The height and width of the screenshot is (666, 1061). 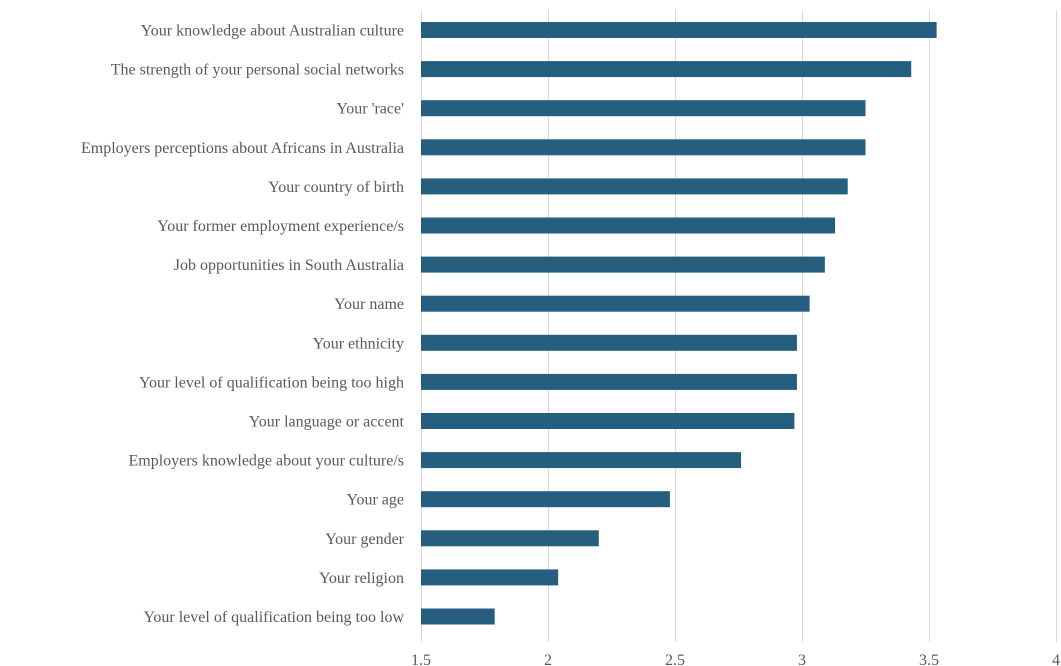 I want to click on category-label: Your country of birth, so click(x=336, y=187).